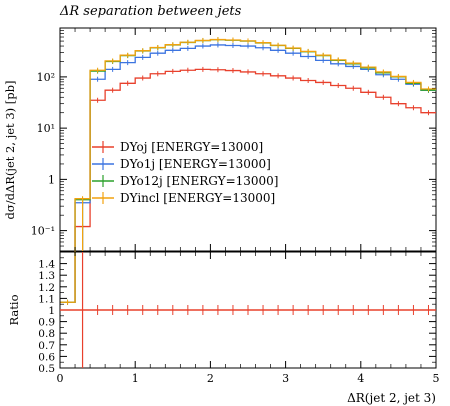 This screenshot has height=406, width=450. I want to click on x-axis-label: ΔR(jet 2, jet 3), so click(391, 398).